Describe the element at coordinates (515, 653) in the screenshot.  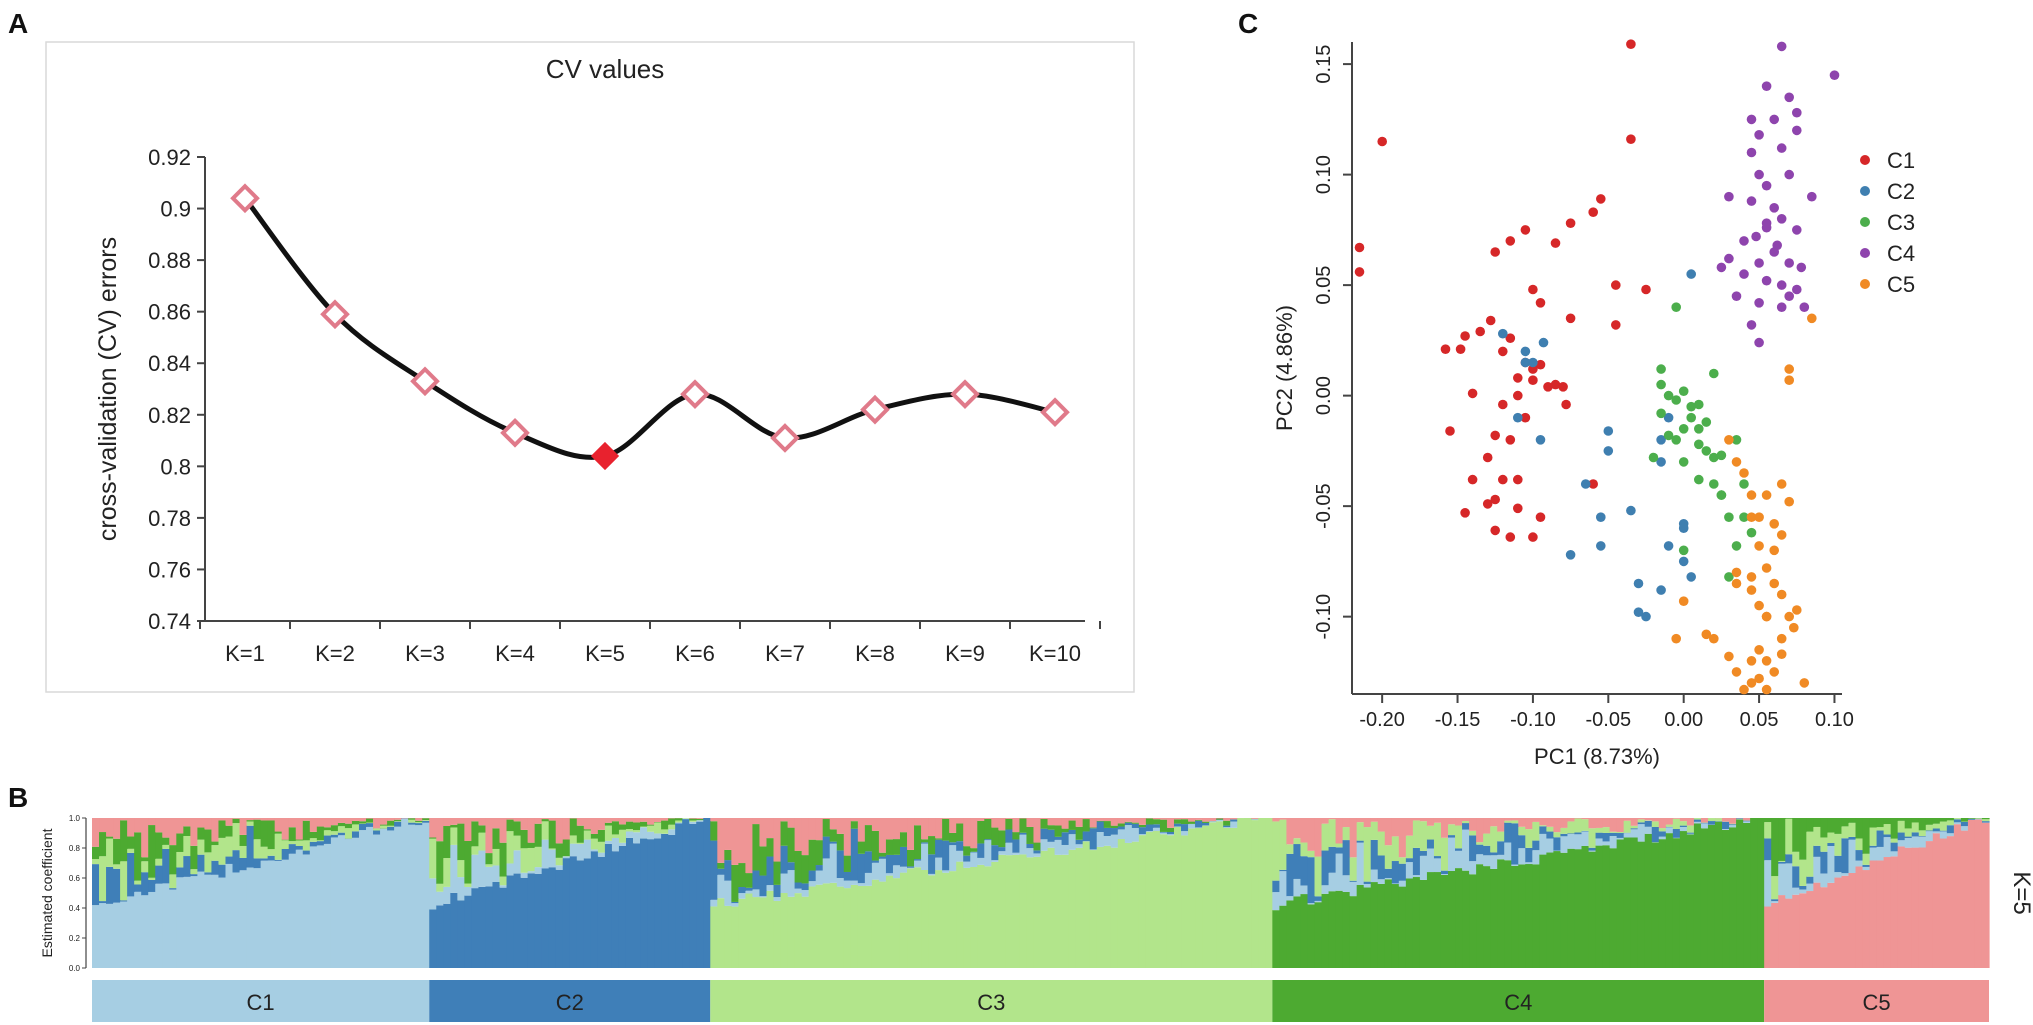
I see `cv-x-tick-label: K=4` at that location.